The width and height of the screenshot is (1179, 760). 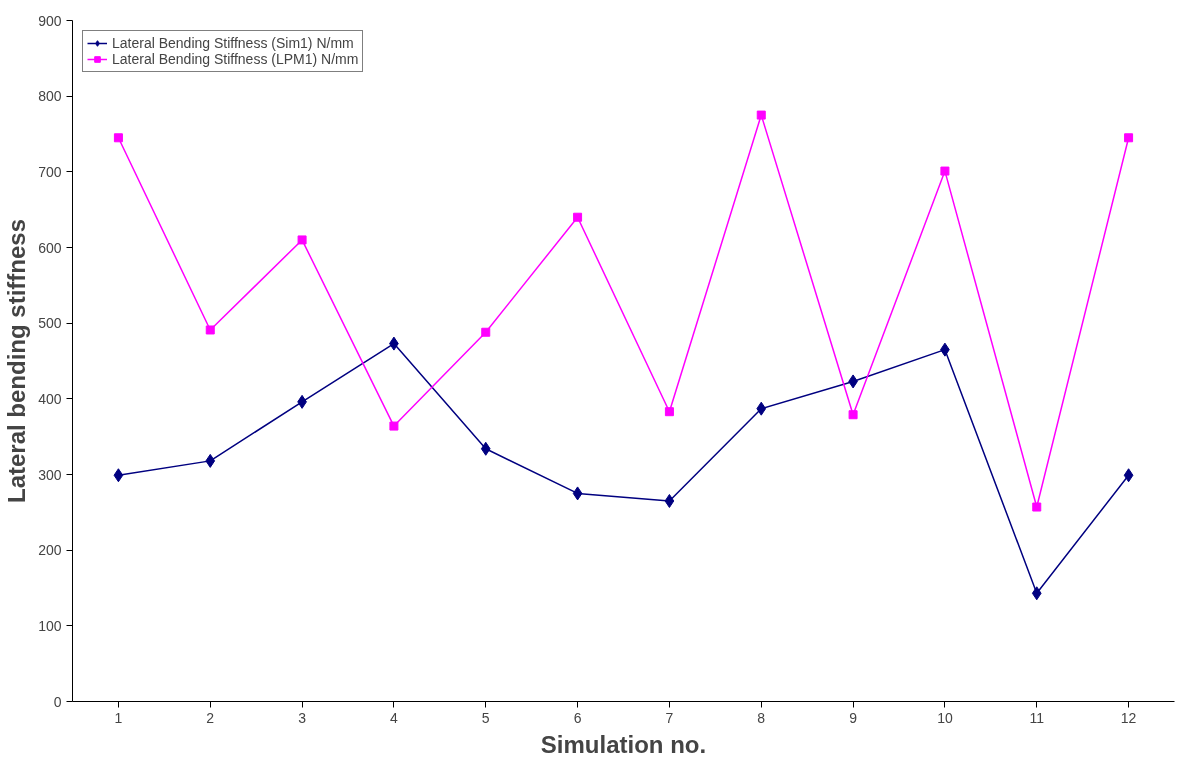 What do you see at coordinates (50, 398) in the screenshot?
I see `y-tick-label: 400` at bounding box center [50, 398].